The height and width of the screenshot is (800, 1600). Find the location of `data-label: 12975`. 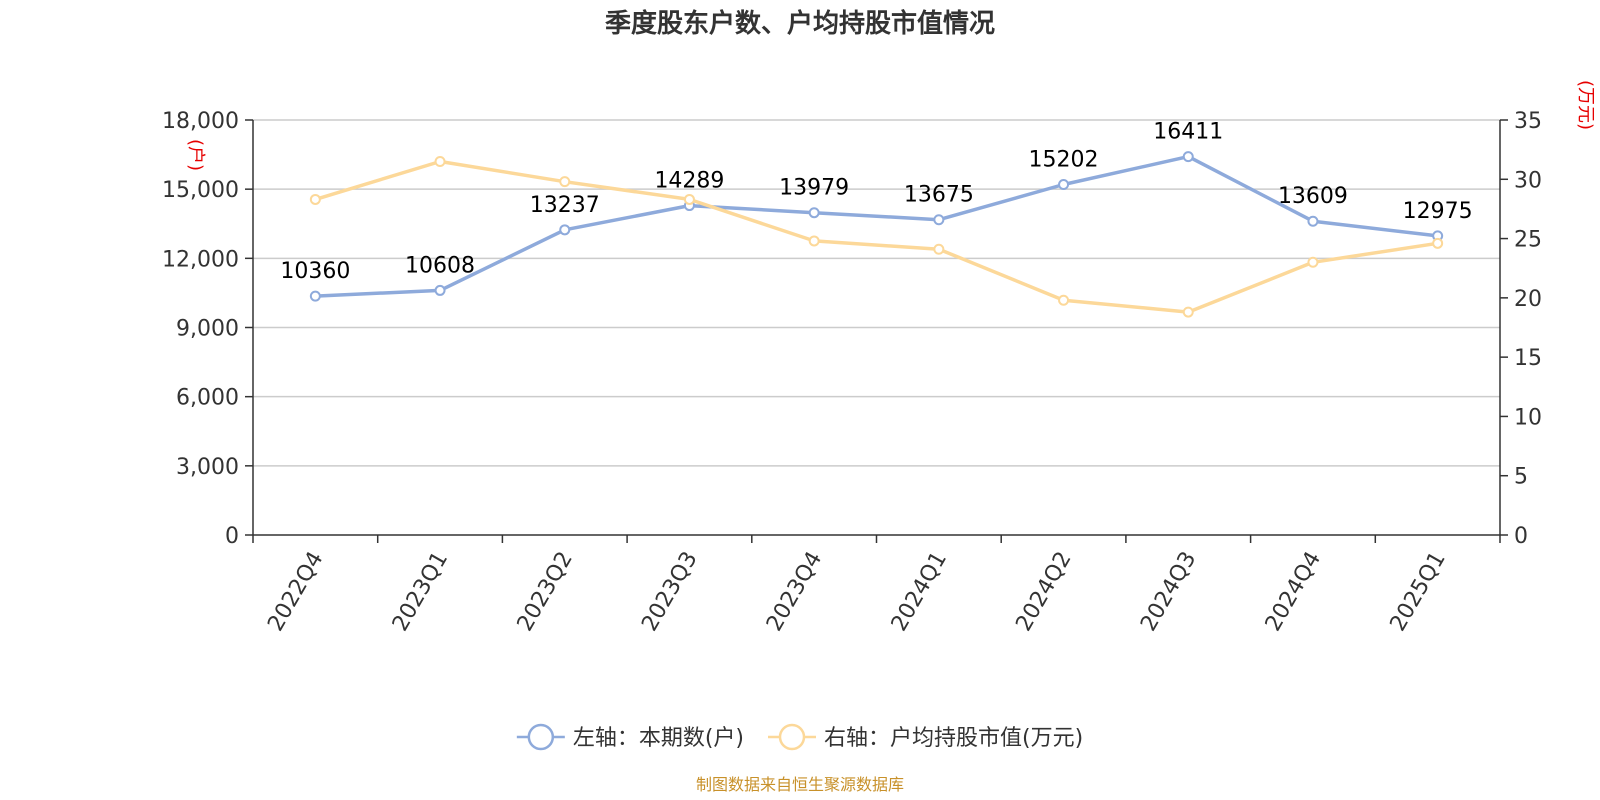

data-label: 12975 is located at coordinates (1438, 211).